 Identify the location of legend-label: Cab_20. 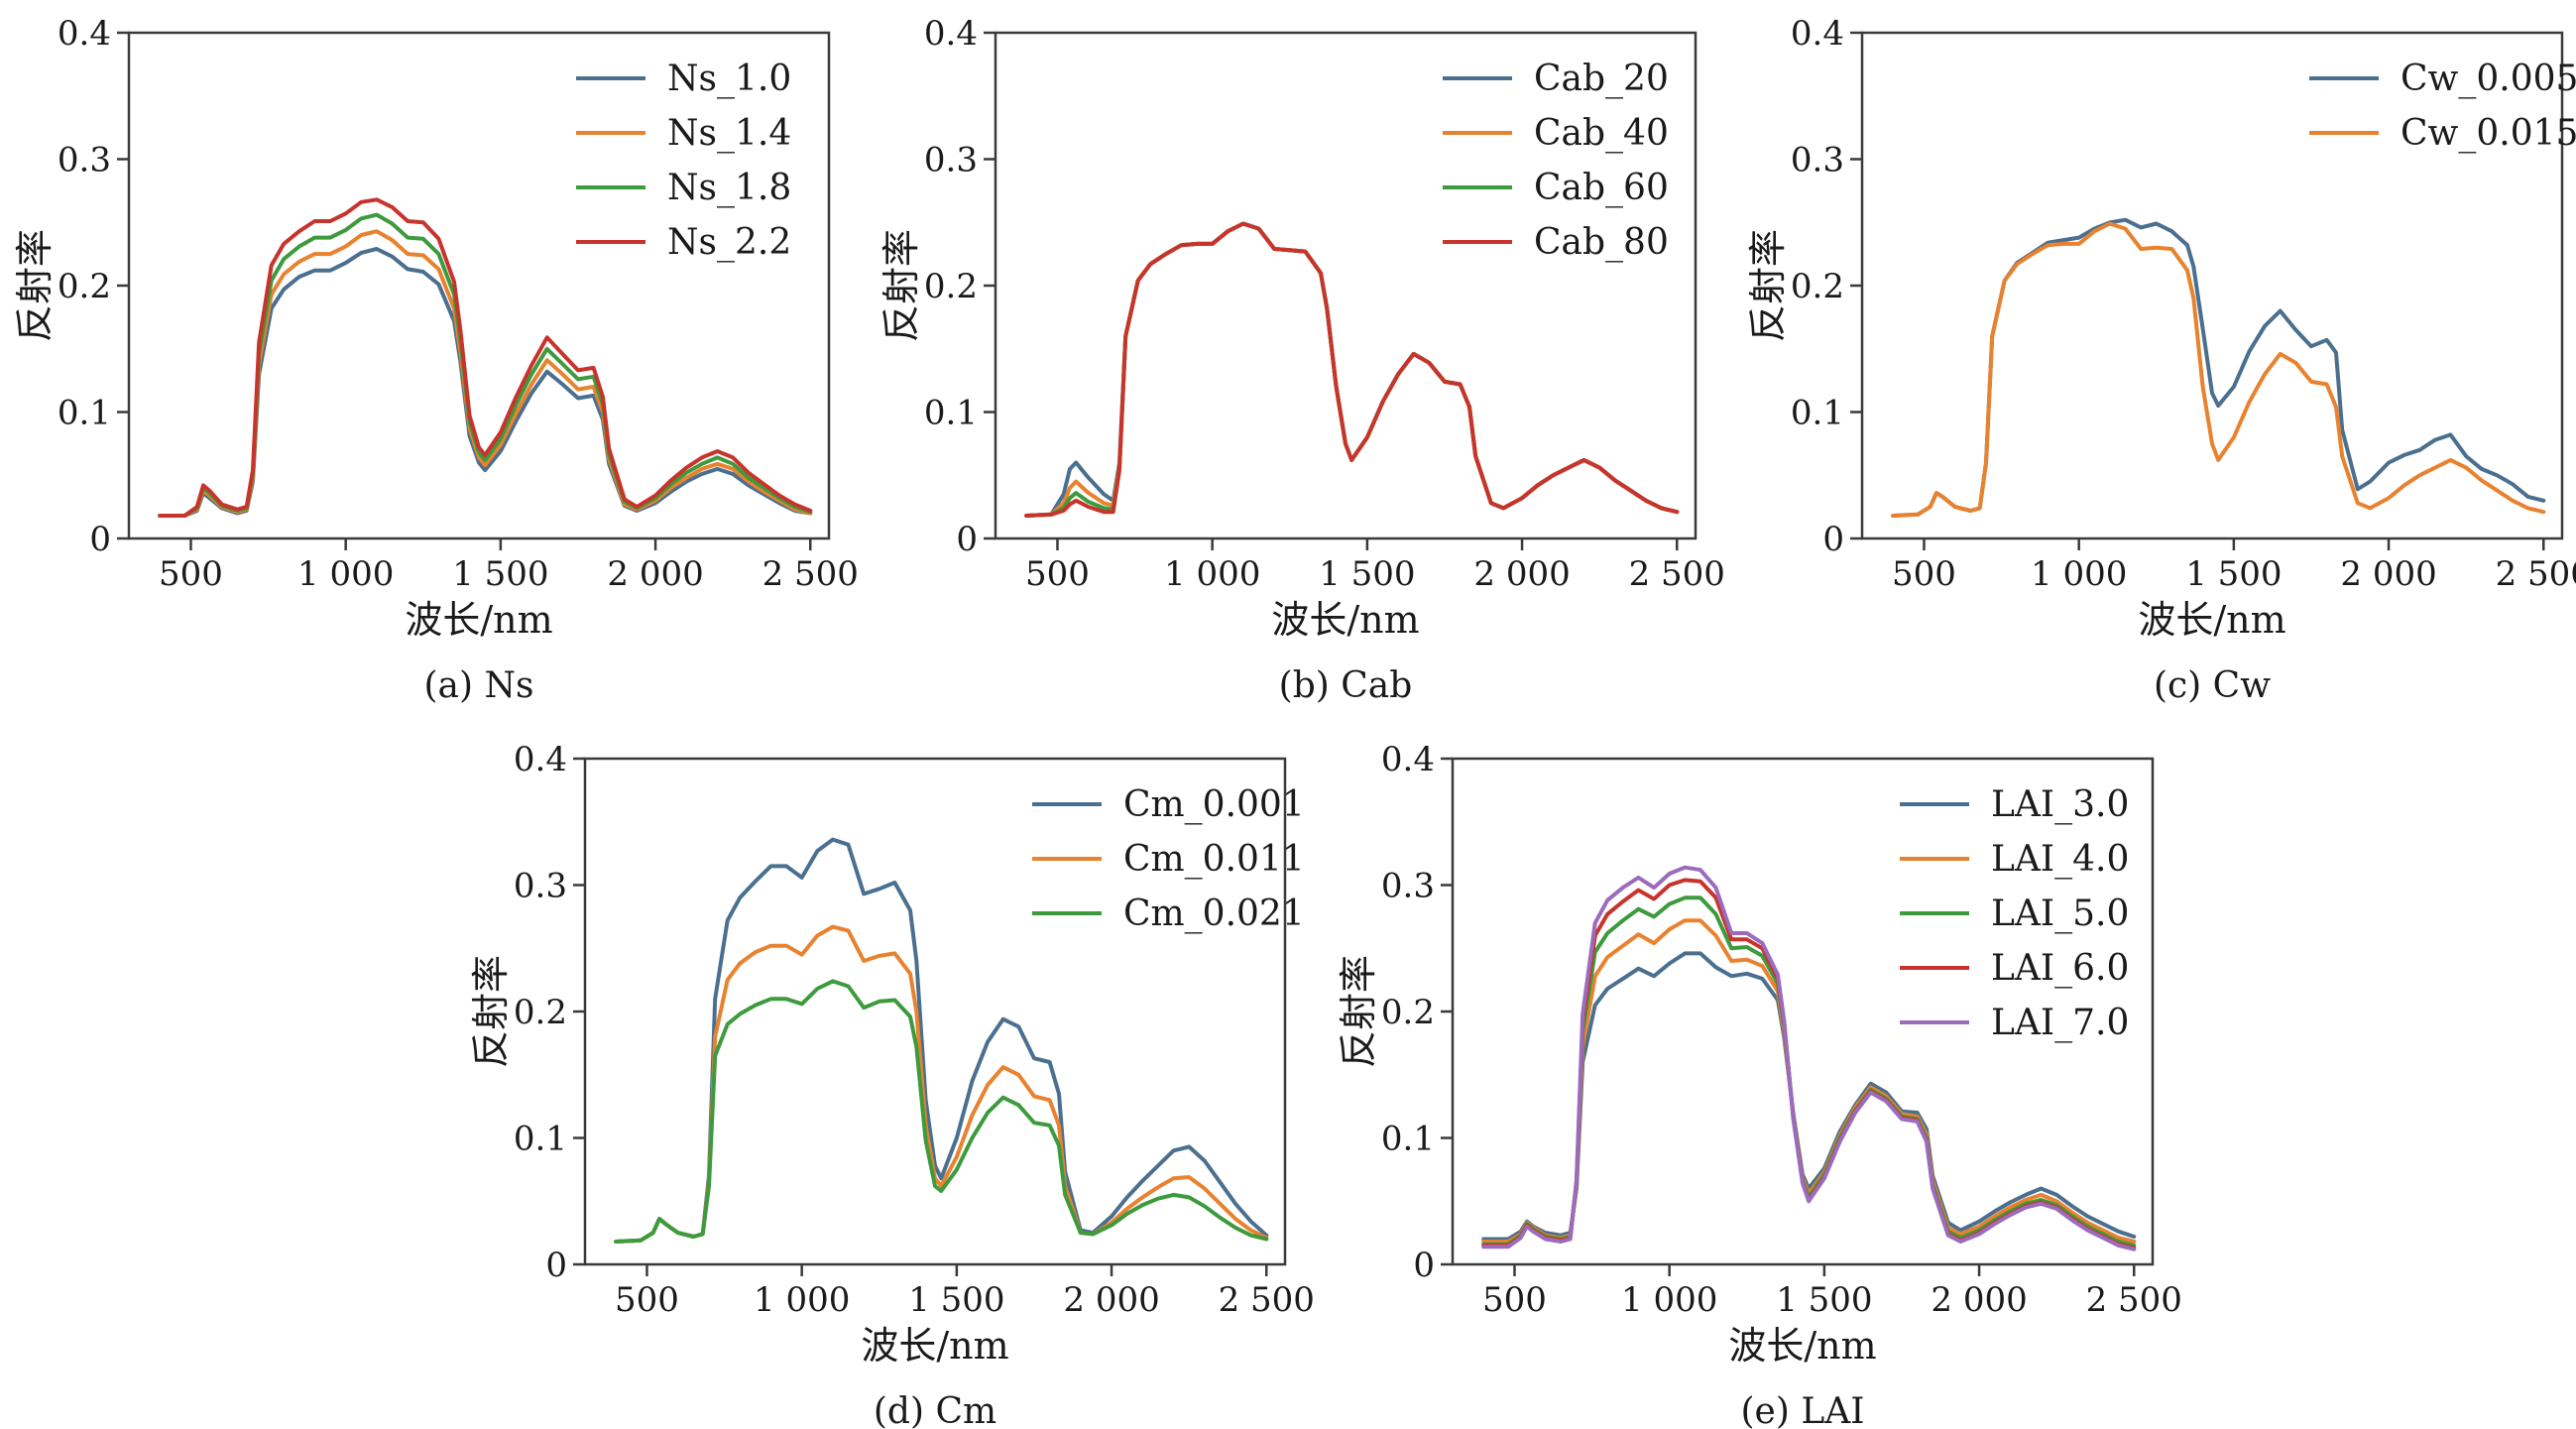
(1601, 79).